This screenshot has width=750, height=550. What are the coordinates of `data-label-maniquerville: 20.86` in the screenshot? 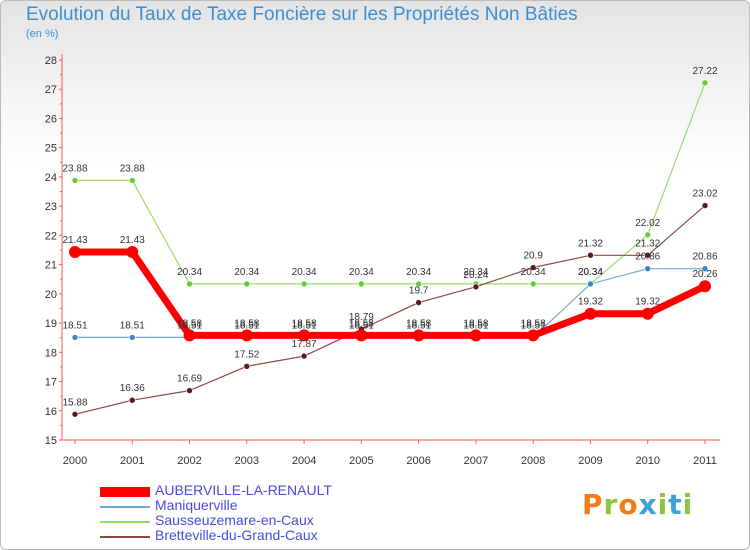 It's located at (704, 257).